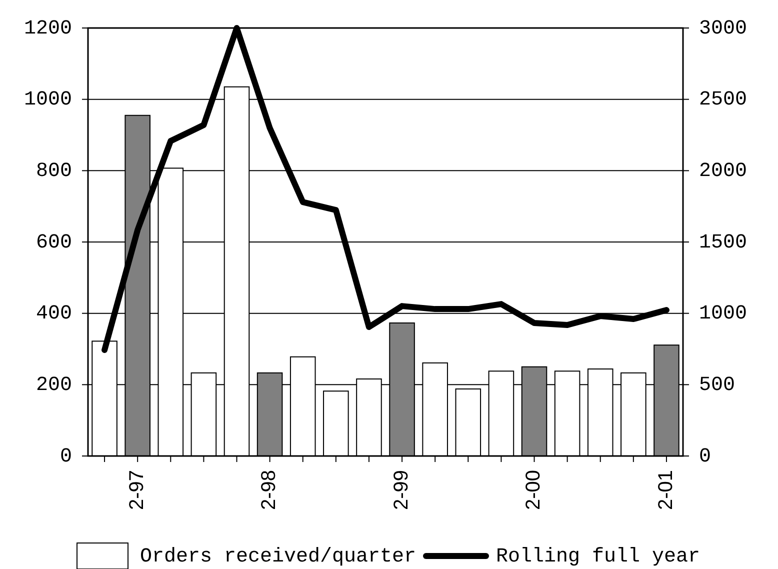 Image resolution: width=778 pixels, height=569 pixels. I want to click on legend-label: Rolling full year, so click(598, 556).